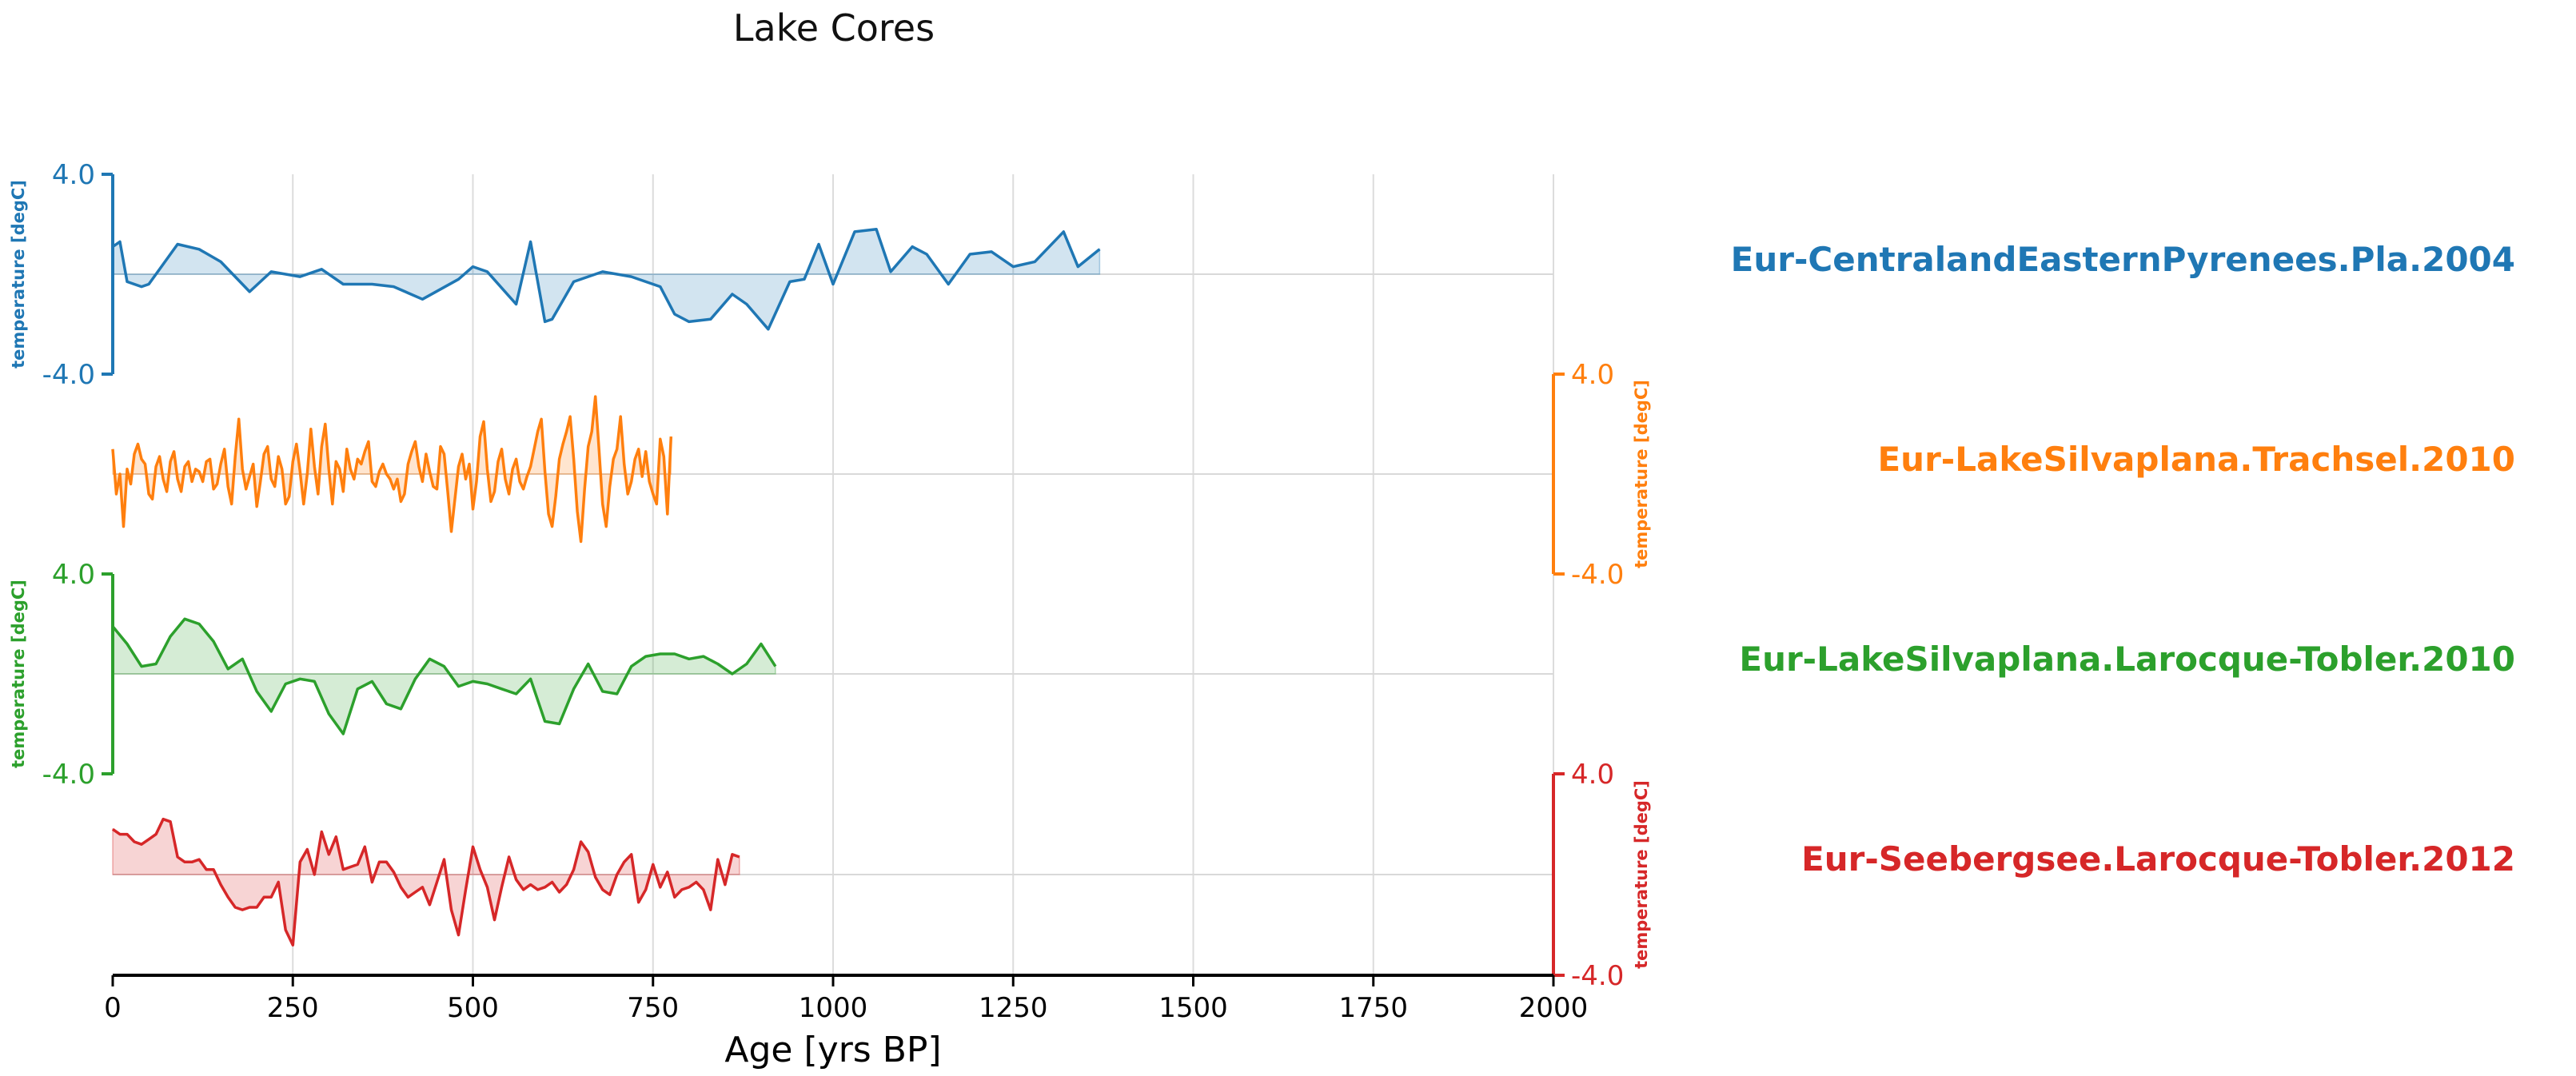 Image resolution: width=2576 pixels, height=1076 pixels. I want to click on x-tick-label: 500, so click(473, 1008).